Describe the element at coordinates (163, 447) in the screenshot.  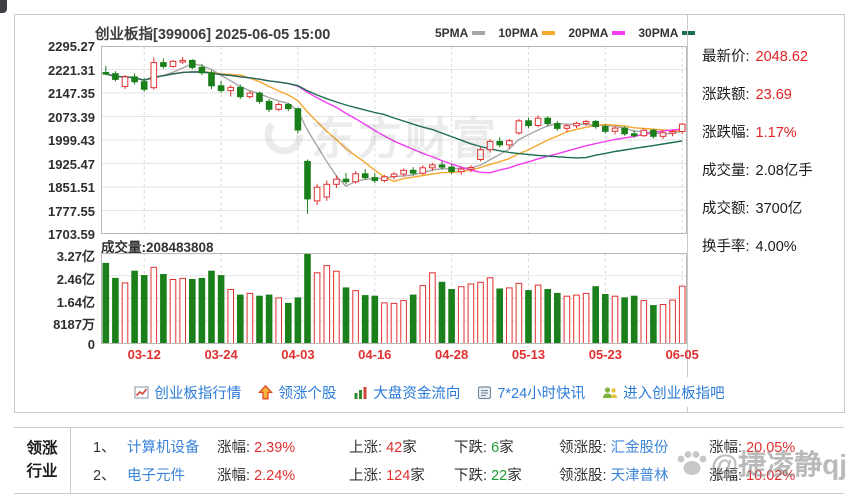
I see `sector-link: 计算机设备` at that location.